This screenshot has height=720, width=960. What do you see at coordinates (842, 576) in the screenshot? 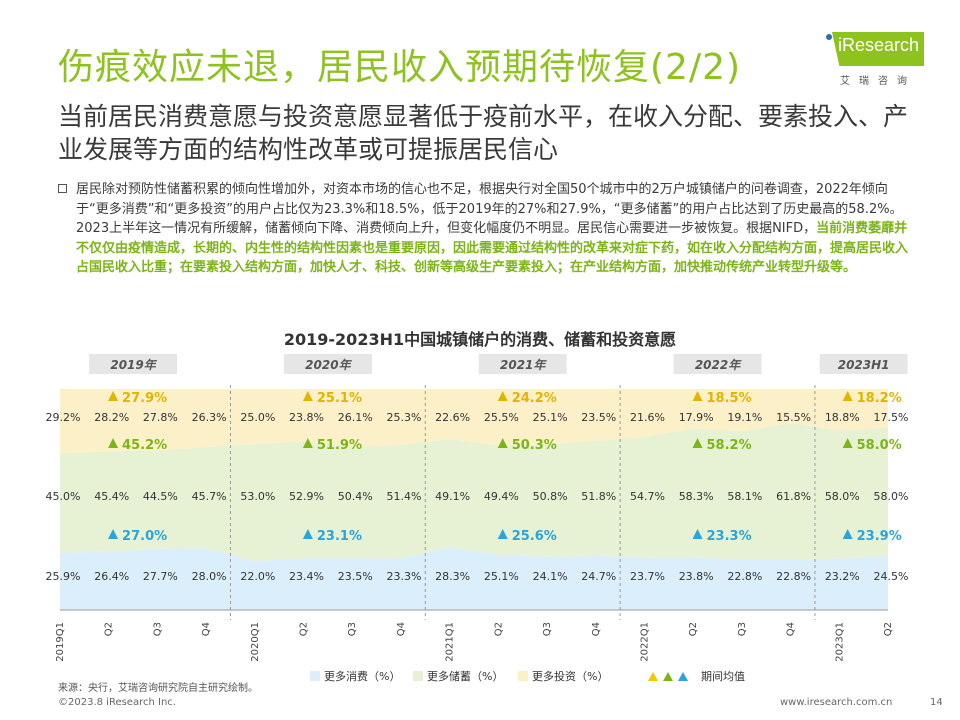
I see `data-label-consume: 23.2%` at bounding box center [842, 576].